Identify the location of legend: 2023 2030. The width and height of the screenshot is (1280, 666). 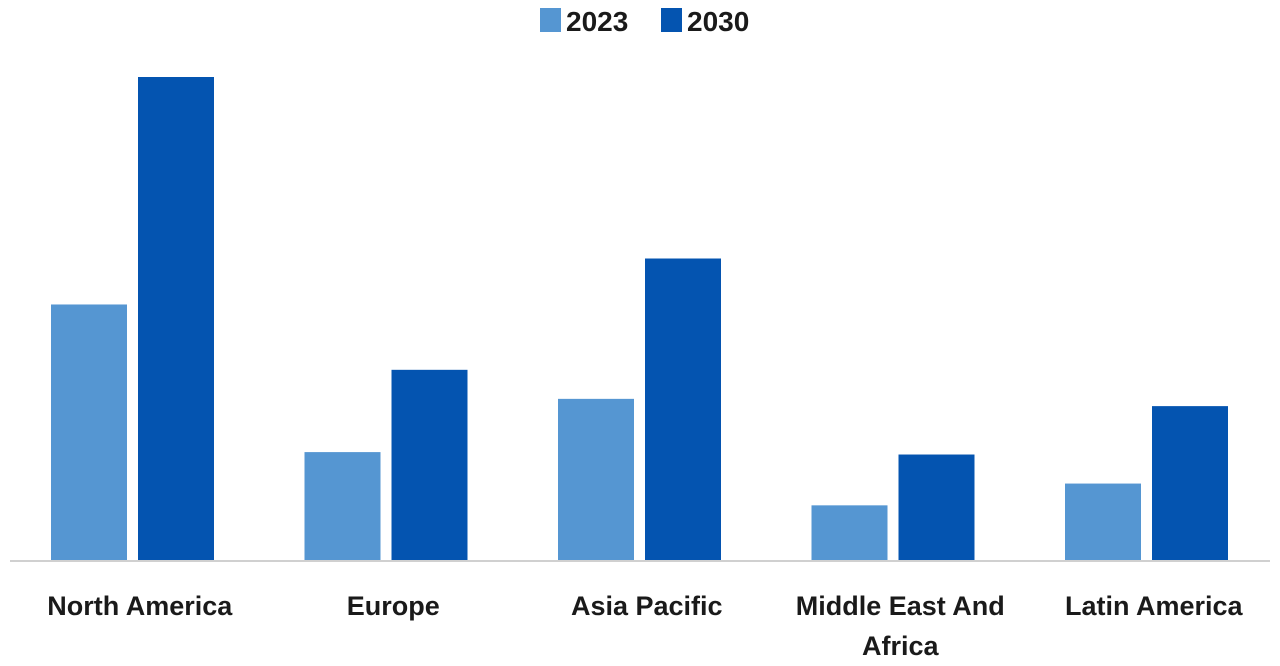
(644, 21).